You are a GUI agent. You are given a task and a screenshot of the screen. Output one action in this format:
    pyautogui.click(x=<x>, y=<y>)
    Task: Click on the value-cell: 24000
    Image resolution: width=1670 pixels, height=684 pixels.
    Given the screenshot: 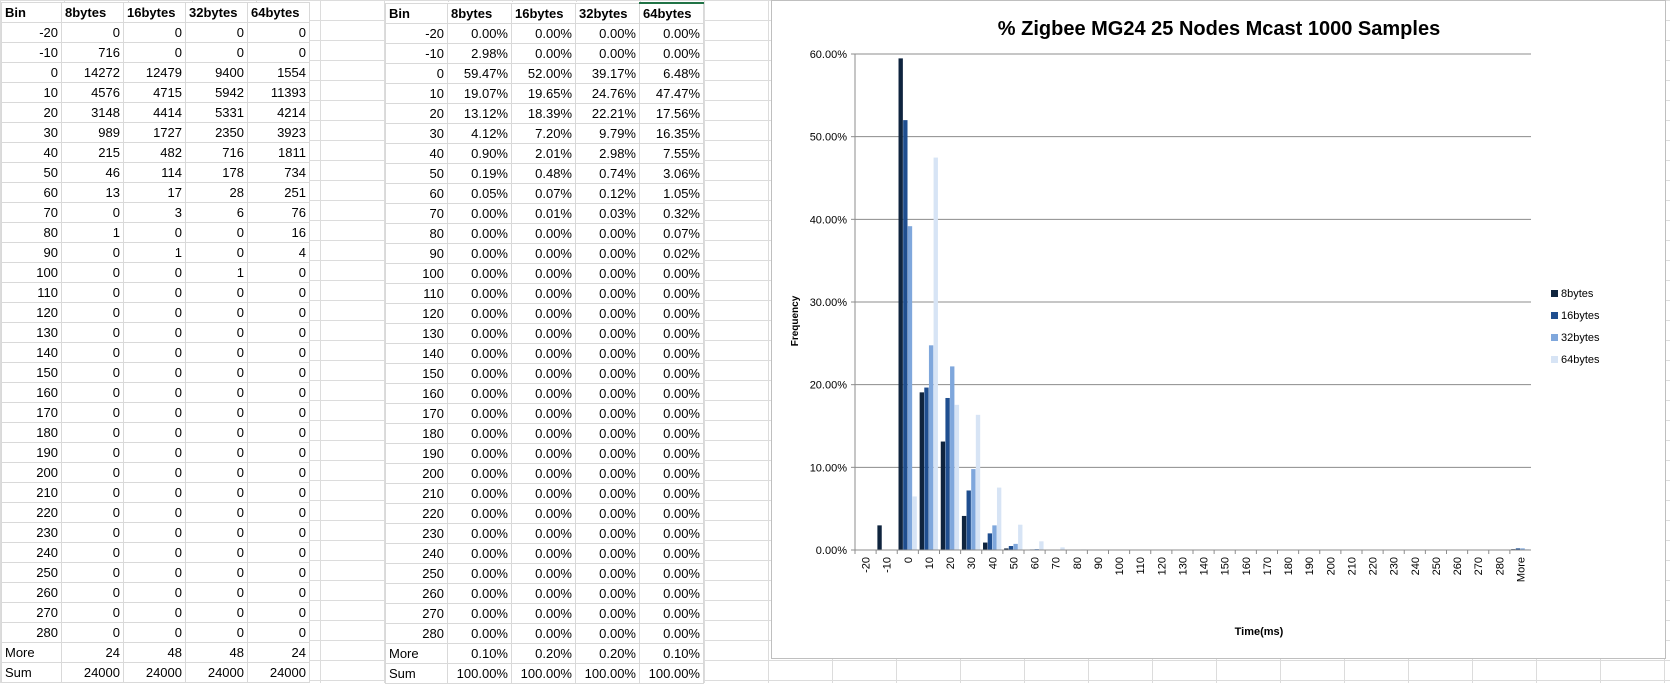 What is the action you would take?
    pyautogui.click(x=217, y=673)
    